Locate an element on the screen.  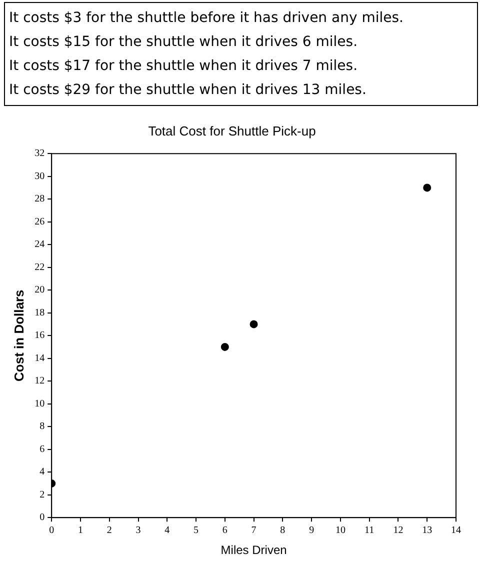
x-tick-label: 12 is located at coordinates (398, 530).